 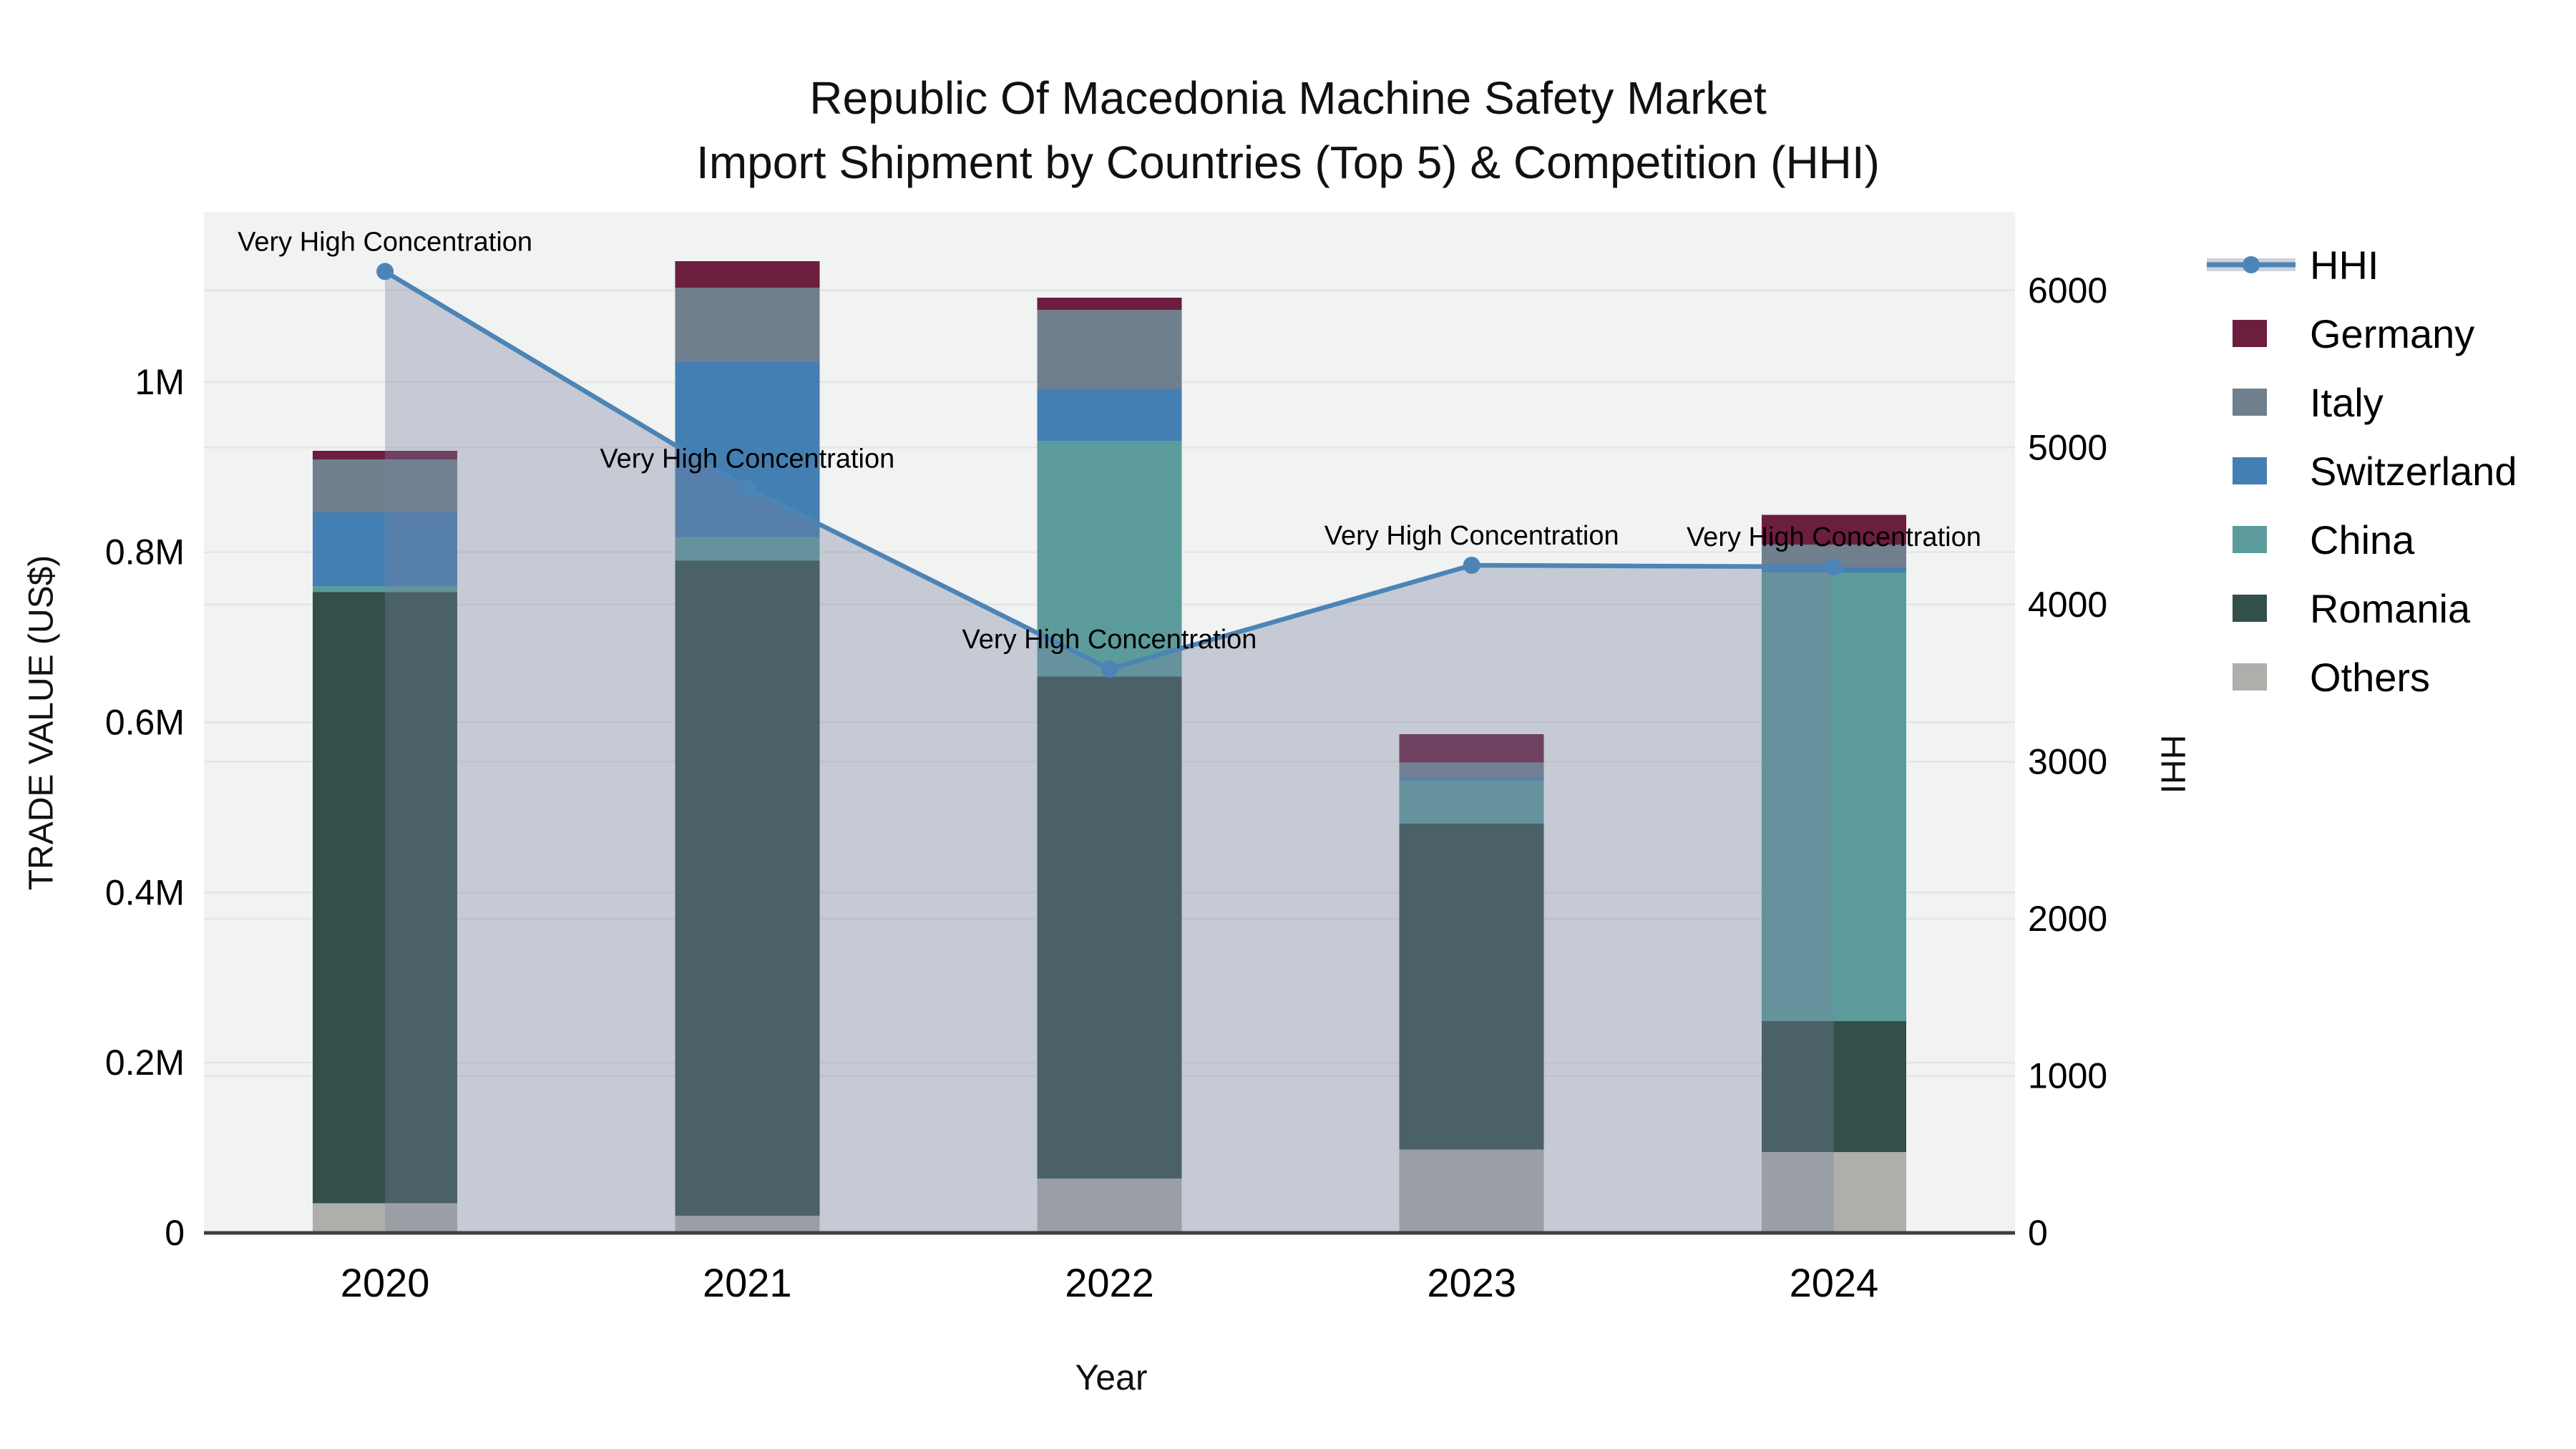 What do you see at coordinates (145, 1063) in the screenshot?
I see `y-left-tick-label: 0.2M` at bounding box center [145, 1063].